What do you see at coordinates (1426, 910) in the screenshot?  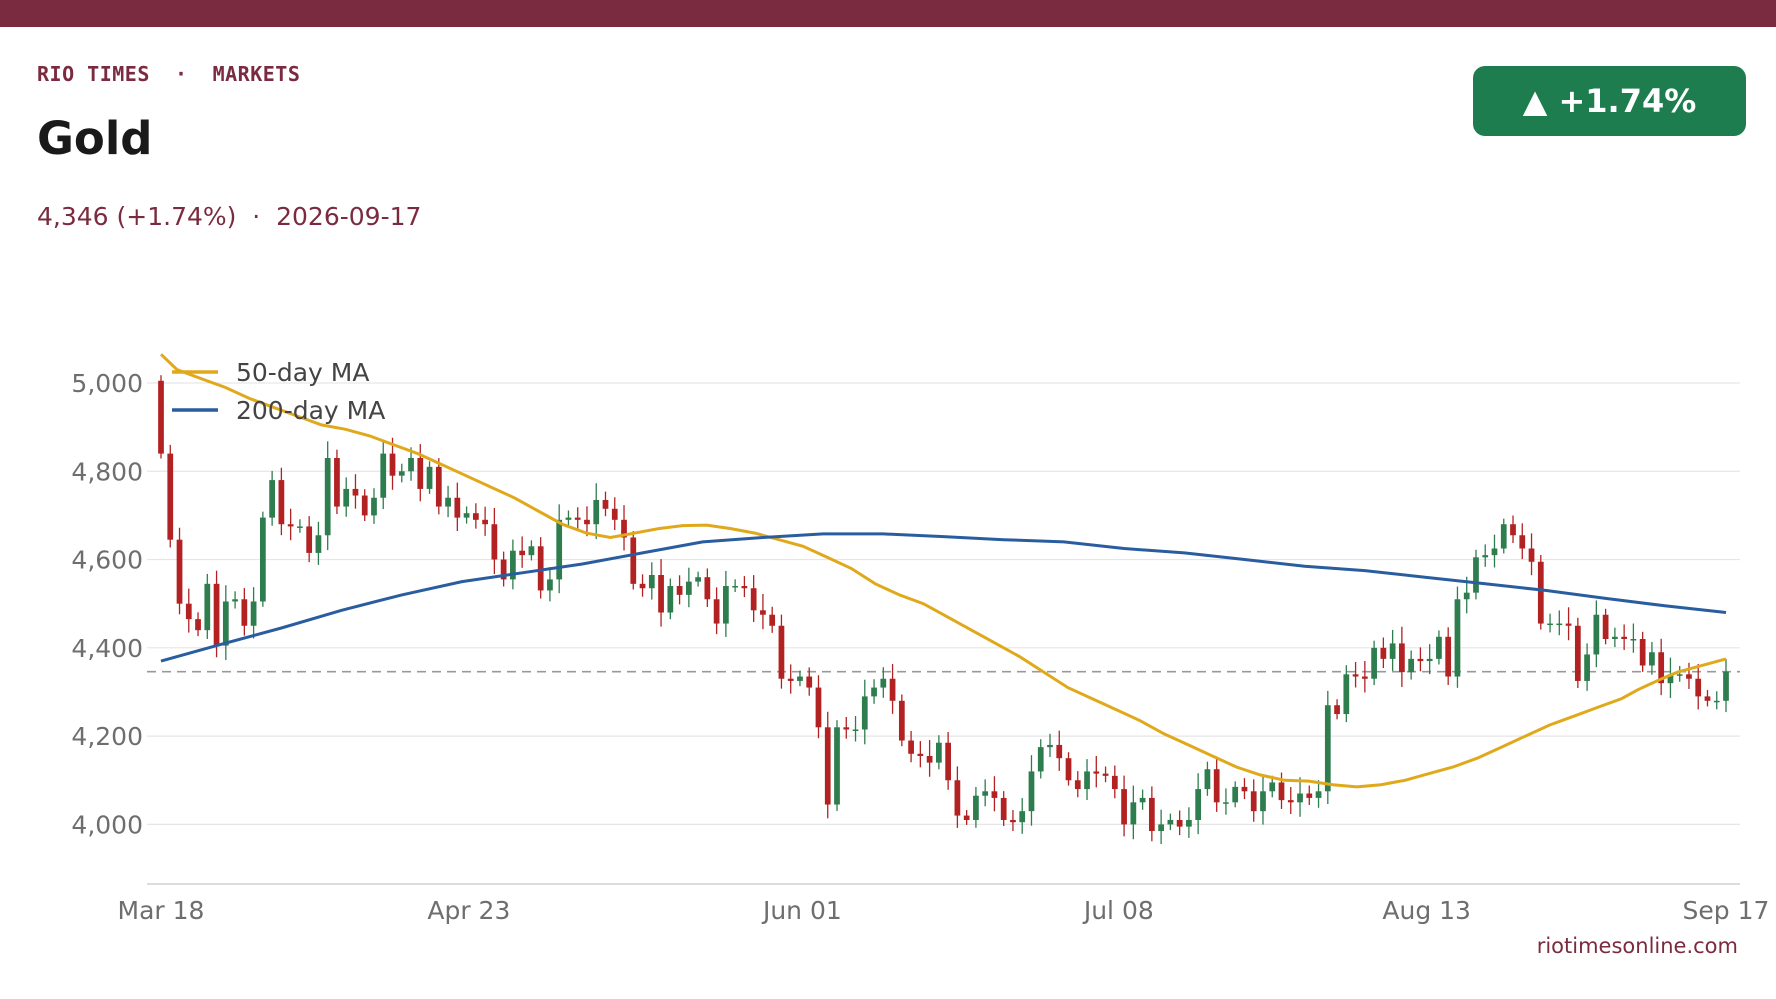 I see `x-tick-label: Aug 13` at bounding box center [1426, 910].